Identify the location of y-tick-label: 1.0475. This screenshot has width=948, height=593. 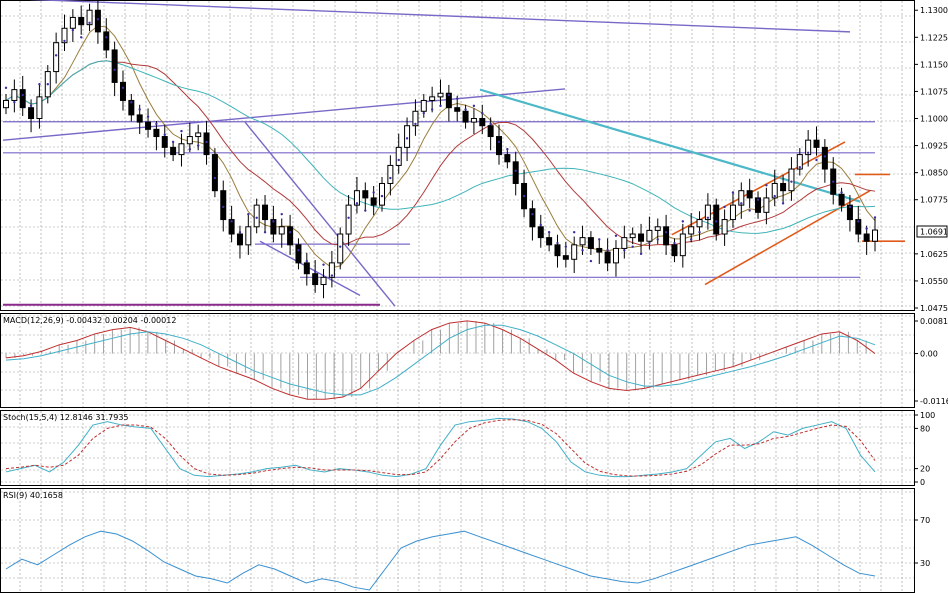
(934, 308).